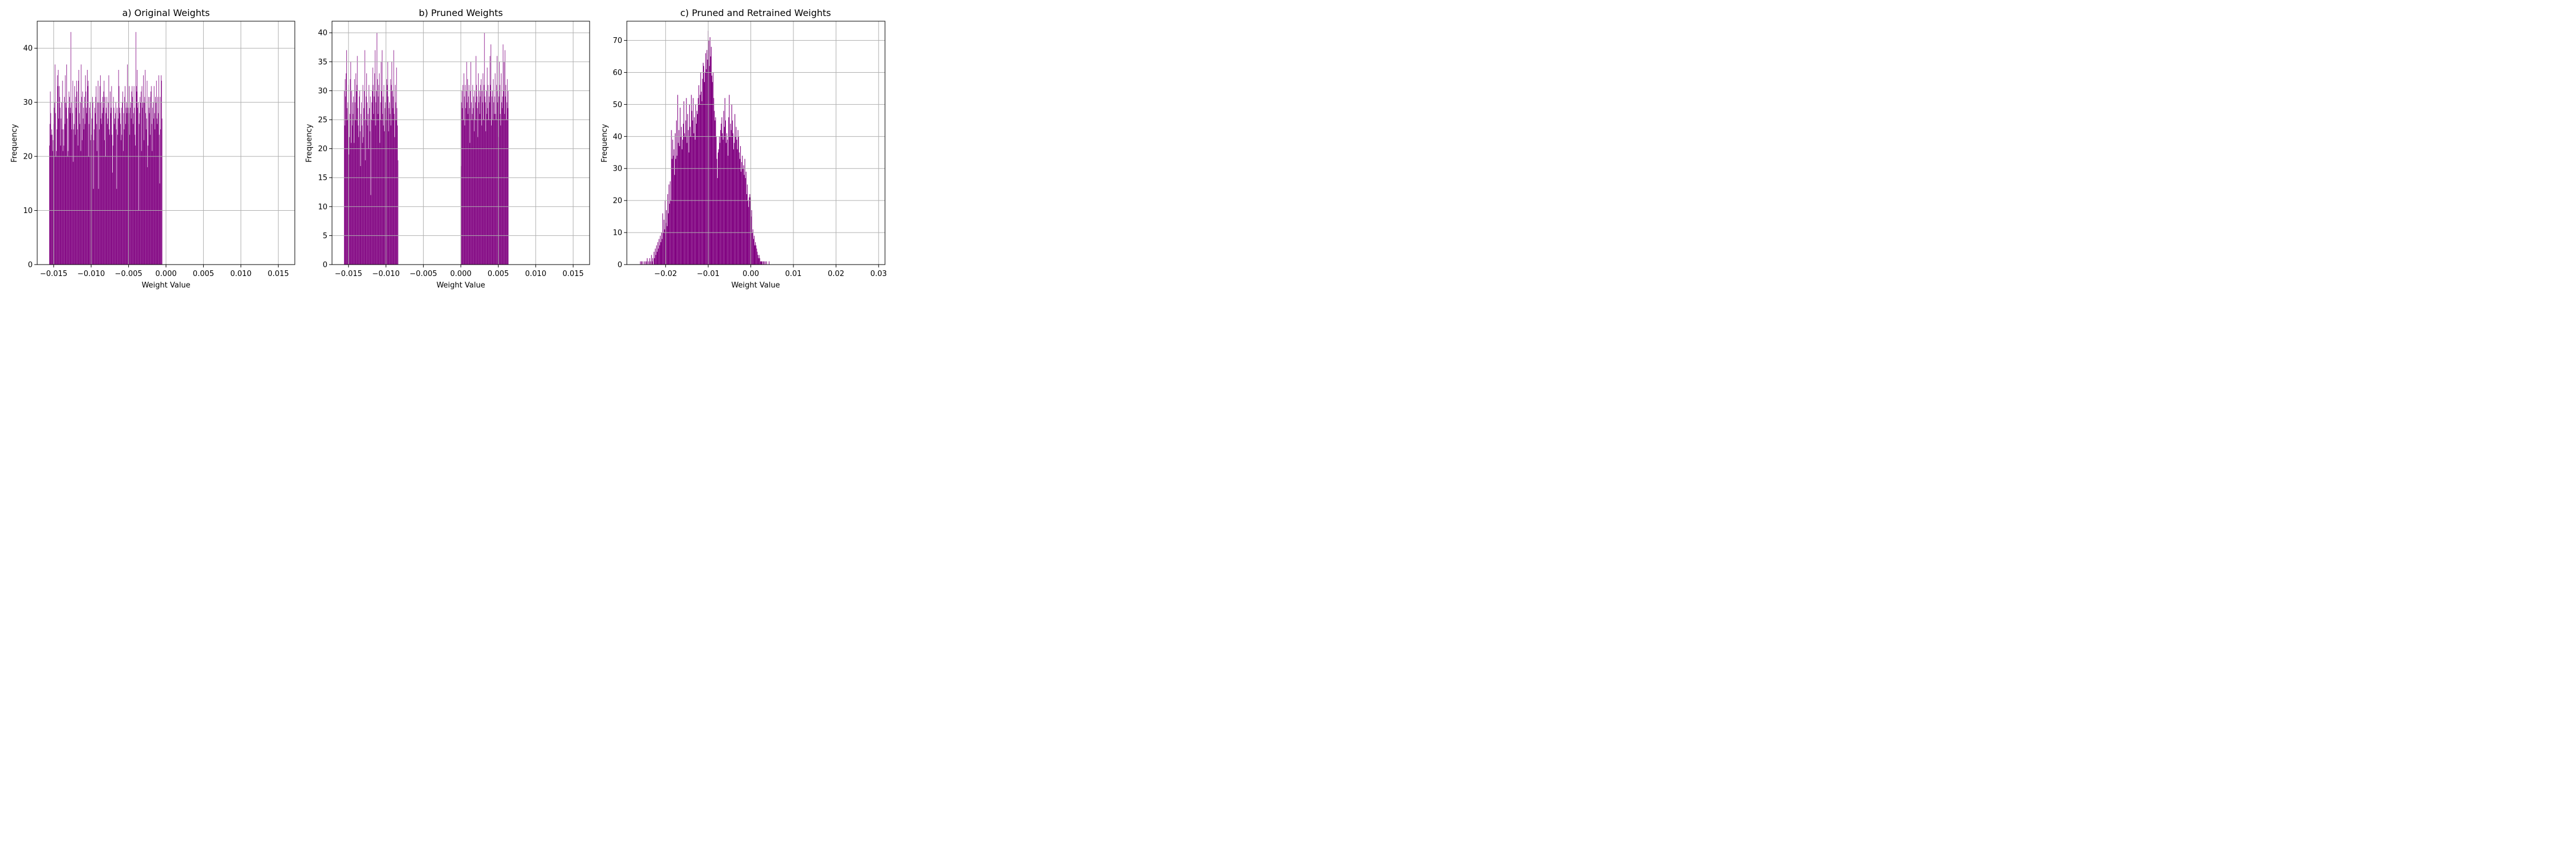 This screenshot has height=859, width=2576. I want to click on panel-c-title: c) Pruned and Retrained Weights, so click(755, 12).